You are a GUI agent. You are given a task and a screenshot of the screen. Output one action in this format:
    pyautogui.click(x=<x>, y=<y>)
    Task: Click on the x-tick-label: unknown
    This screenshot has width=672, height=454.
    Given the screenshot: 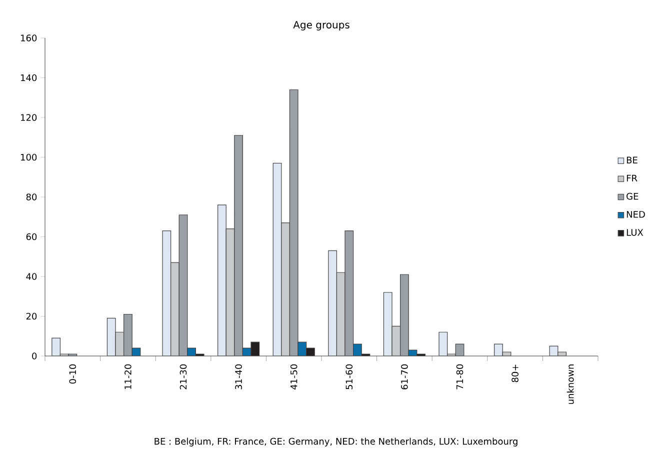 What is the action you would take?
    pyautogui.click(x=570, y=384)
    